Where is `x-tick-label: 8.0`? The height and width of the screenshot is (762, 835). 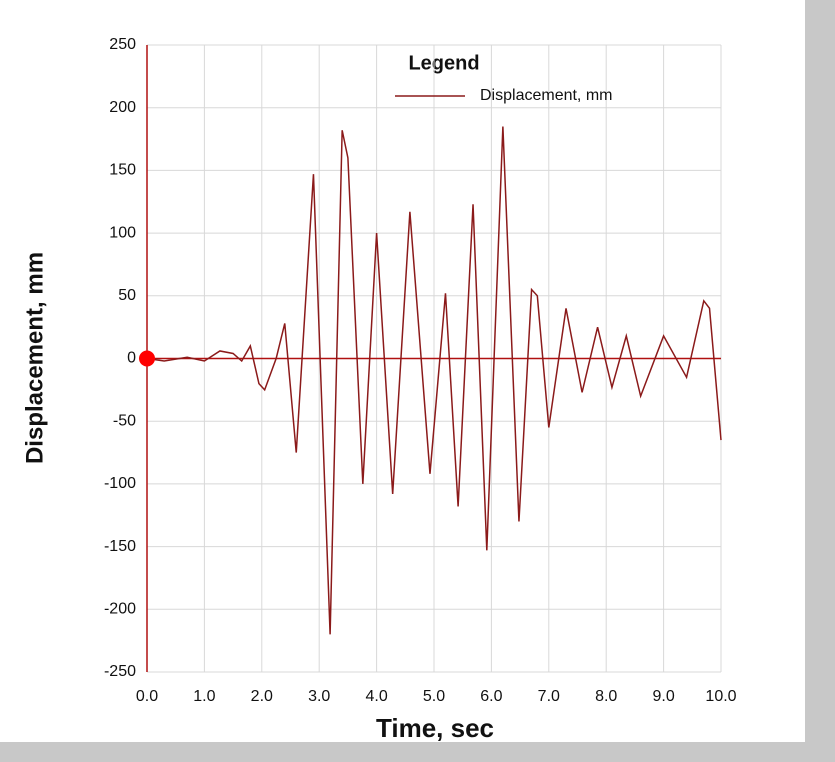 x-tick-label: 8.0 is located at coordinates (606, 696).